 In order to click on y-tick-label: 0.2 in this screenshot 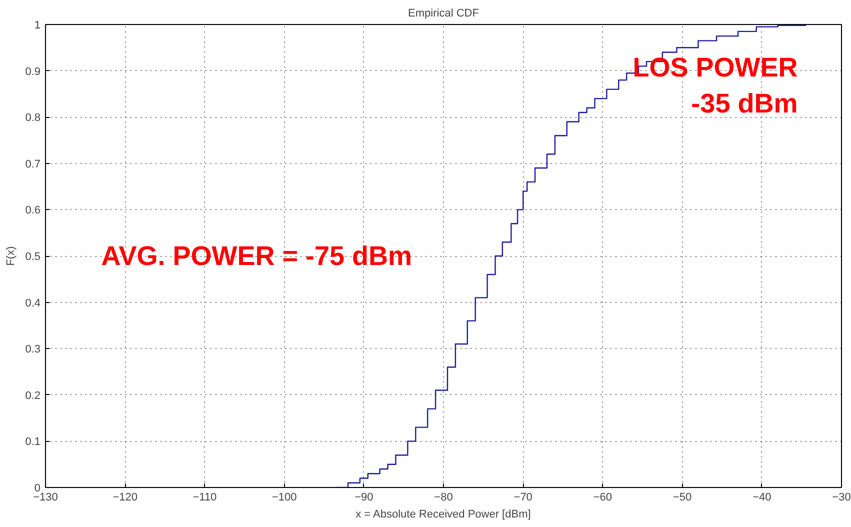, I will do `click(33, 396)`.